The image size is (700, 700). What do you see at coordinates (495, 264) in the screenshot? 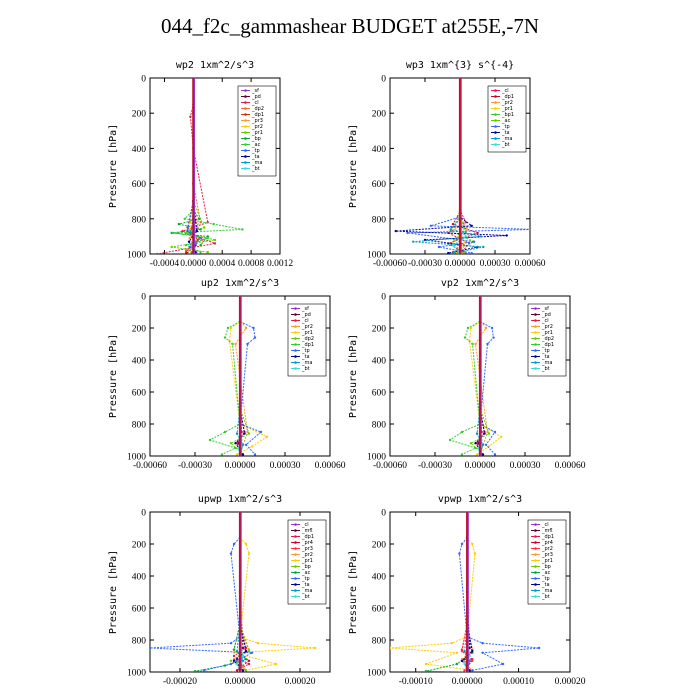
I see `x-tick-label: 0.00030` at bounding box center [495, 264].